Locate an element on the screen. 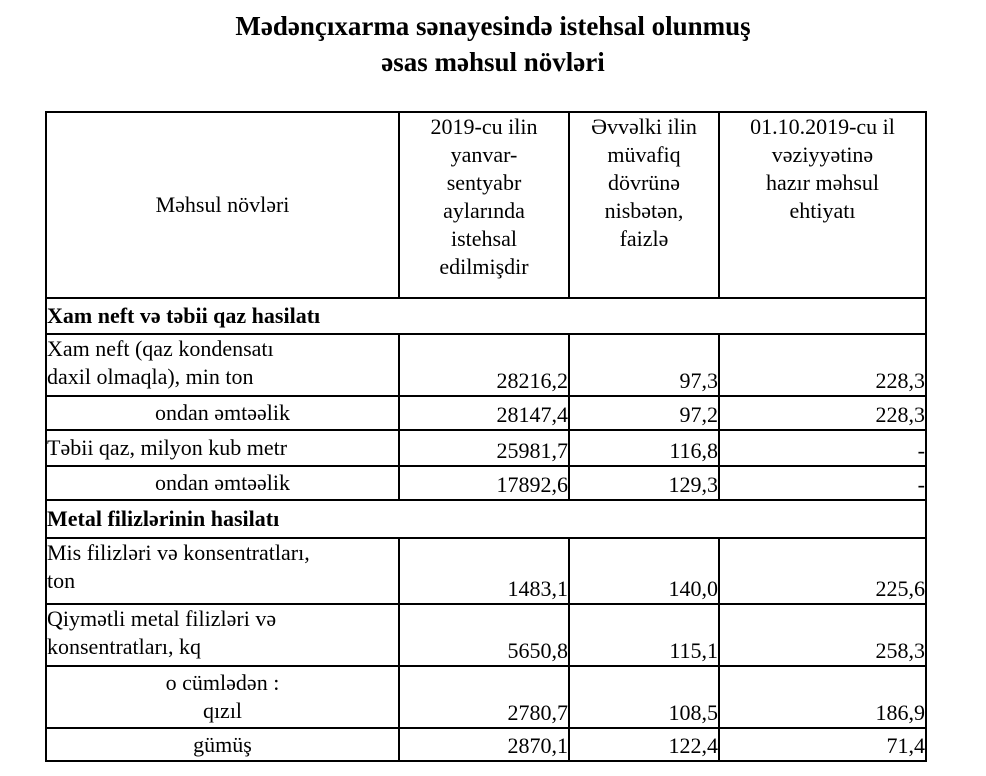 The image size is (986, 776). percent-value-cell: 97,2 is located at coordinates (644, 413).